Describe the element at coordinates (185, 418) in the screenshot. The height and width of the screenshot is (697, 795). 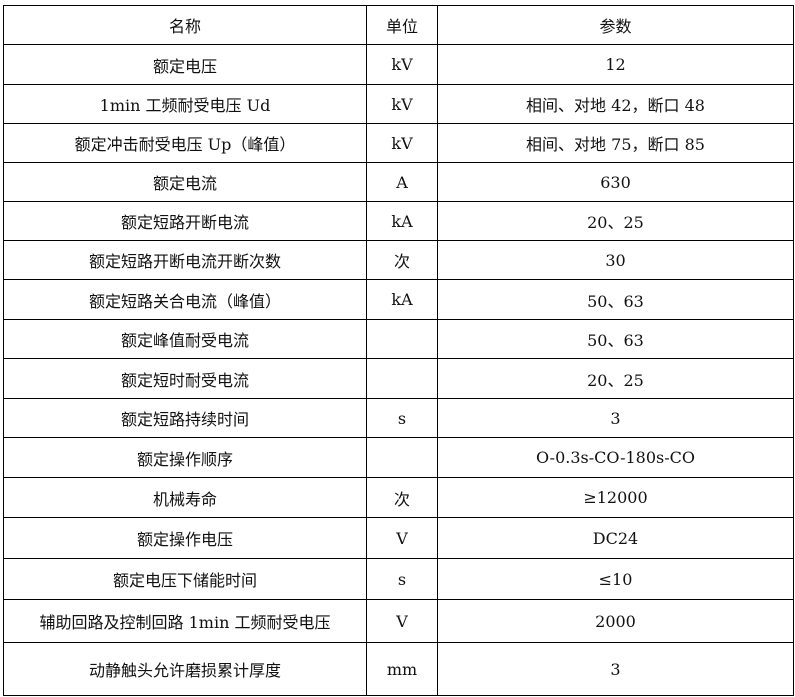
I see `name-cell: 额定短路持续时间` at that location.